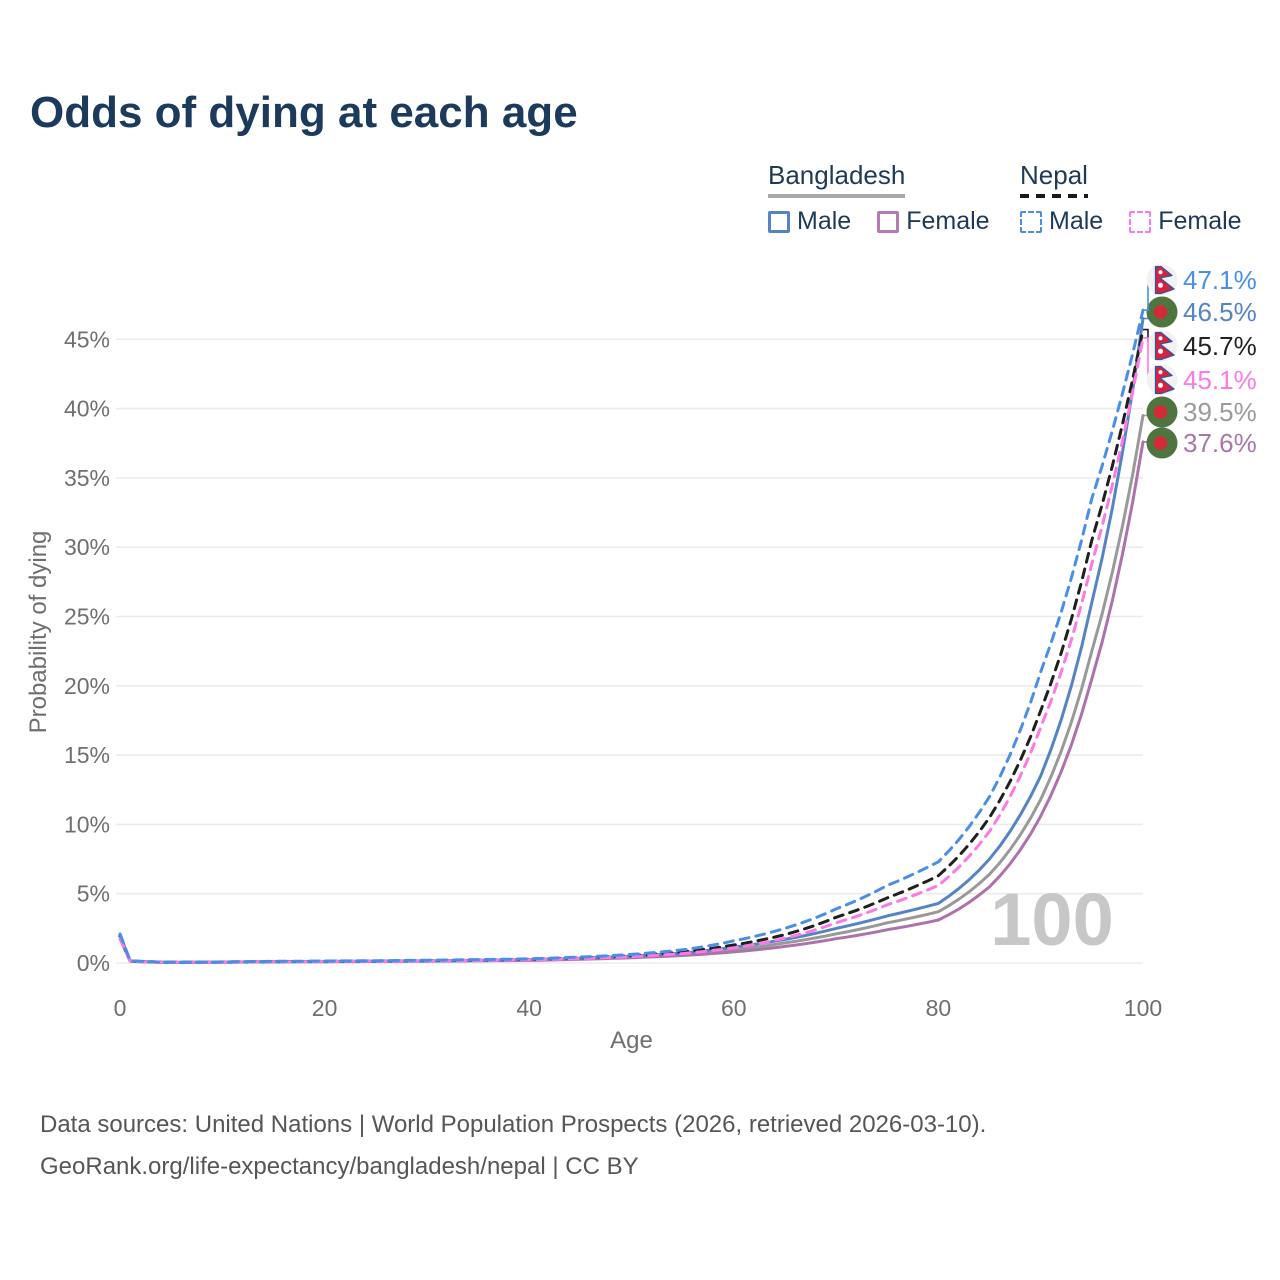  I want to click on y-tick-15%: 15%, so click(87, 755).